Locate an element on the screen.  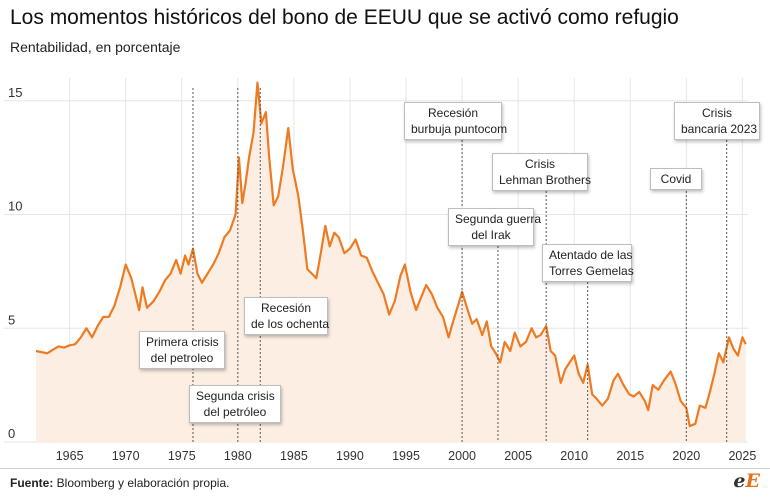
annotation-text: Torres Gemelas is located at coordinates (591, 271).